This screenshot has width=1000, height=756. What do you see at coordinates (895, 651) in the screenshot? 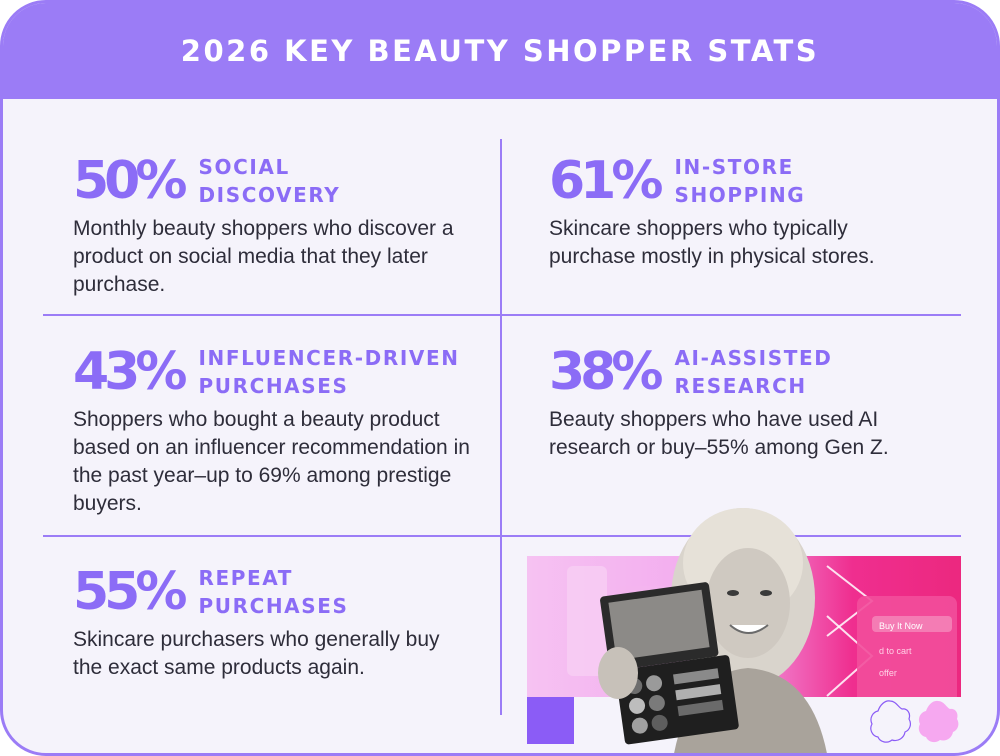
I see `phone-cart-text: d to cart` at bounding box center [895, 651].